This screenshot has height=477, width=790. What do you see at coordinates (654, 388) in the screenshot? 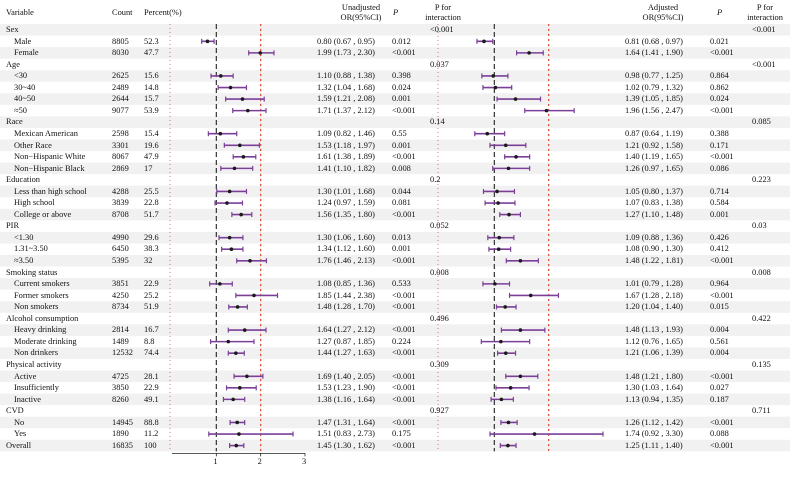
I see `or-adjusted: 1.30 (1.03 , 1.64)` at bounding box center [654, 388].